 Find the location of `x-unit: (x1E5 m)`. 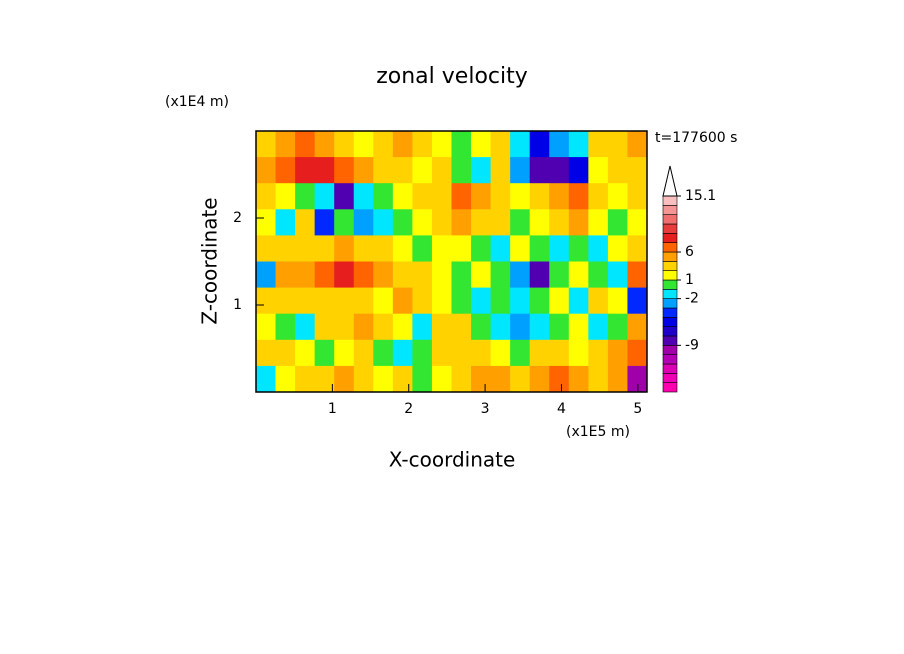

x-unit: (x1E5 m) is located at coordinates (598, 432).